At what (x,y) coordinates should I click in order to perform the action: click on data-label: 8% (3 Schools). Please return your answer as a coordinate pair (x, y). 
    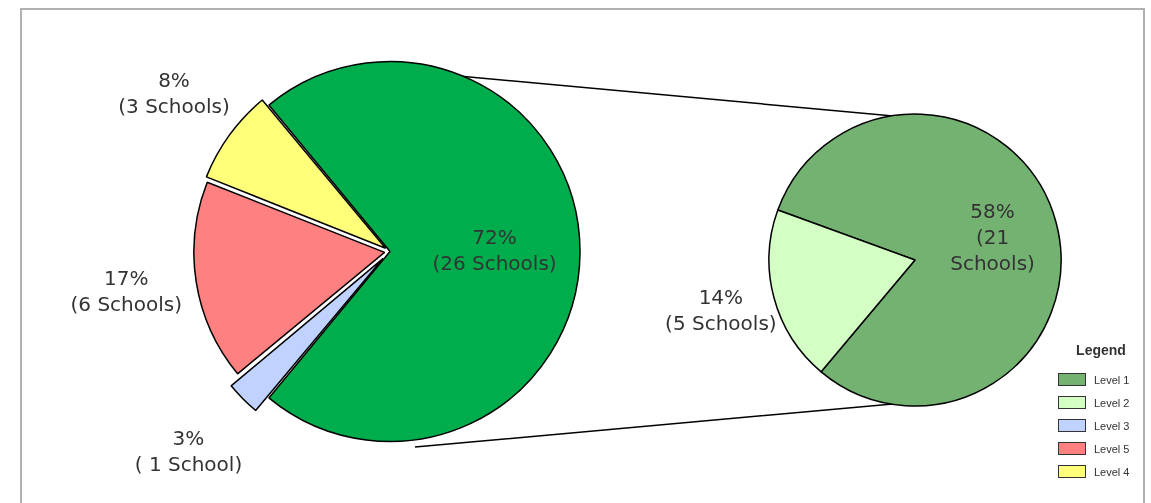
    Looking at the image, I should click on (174, 92).